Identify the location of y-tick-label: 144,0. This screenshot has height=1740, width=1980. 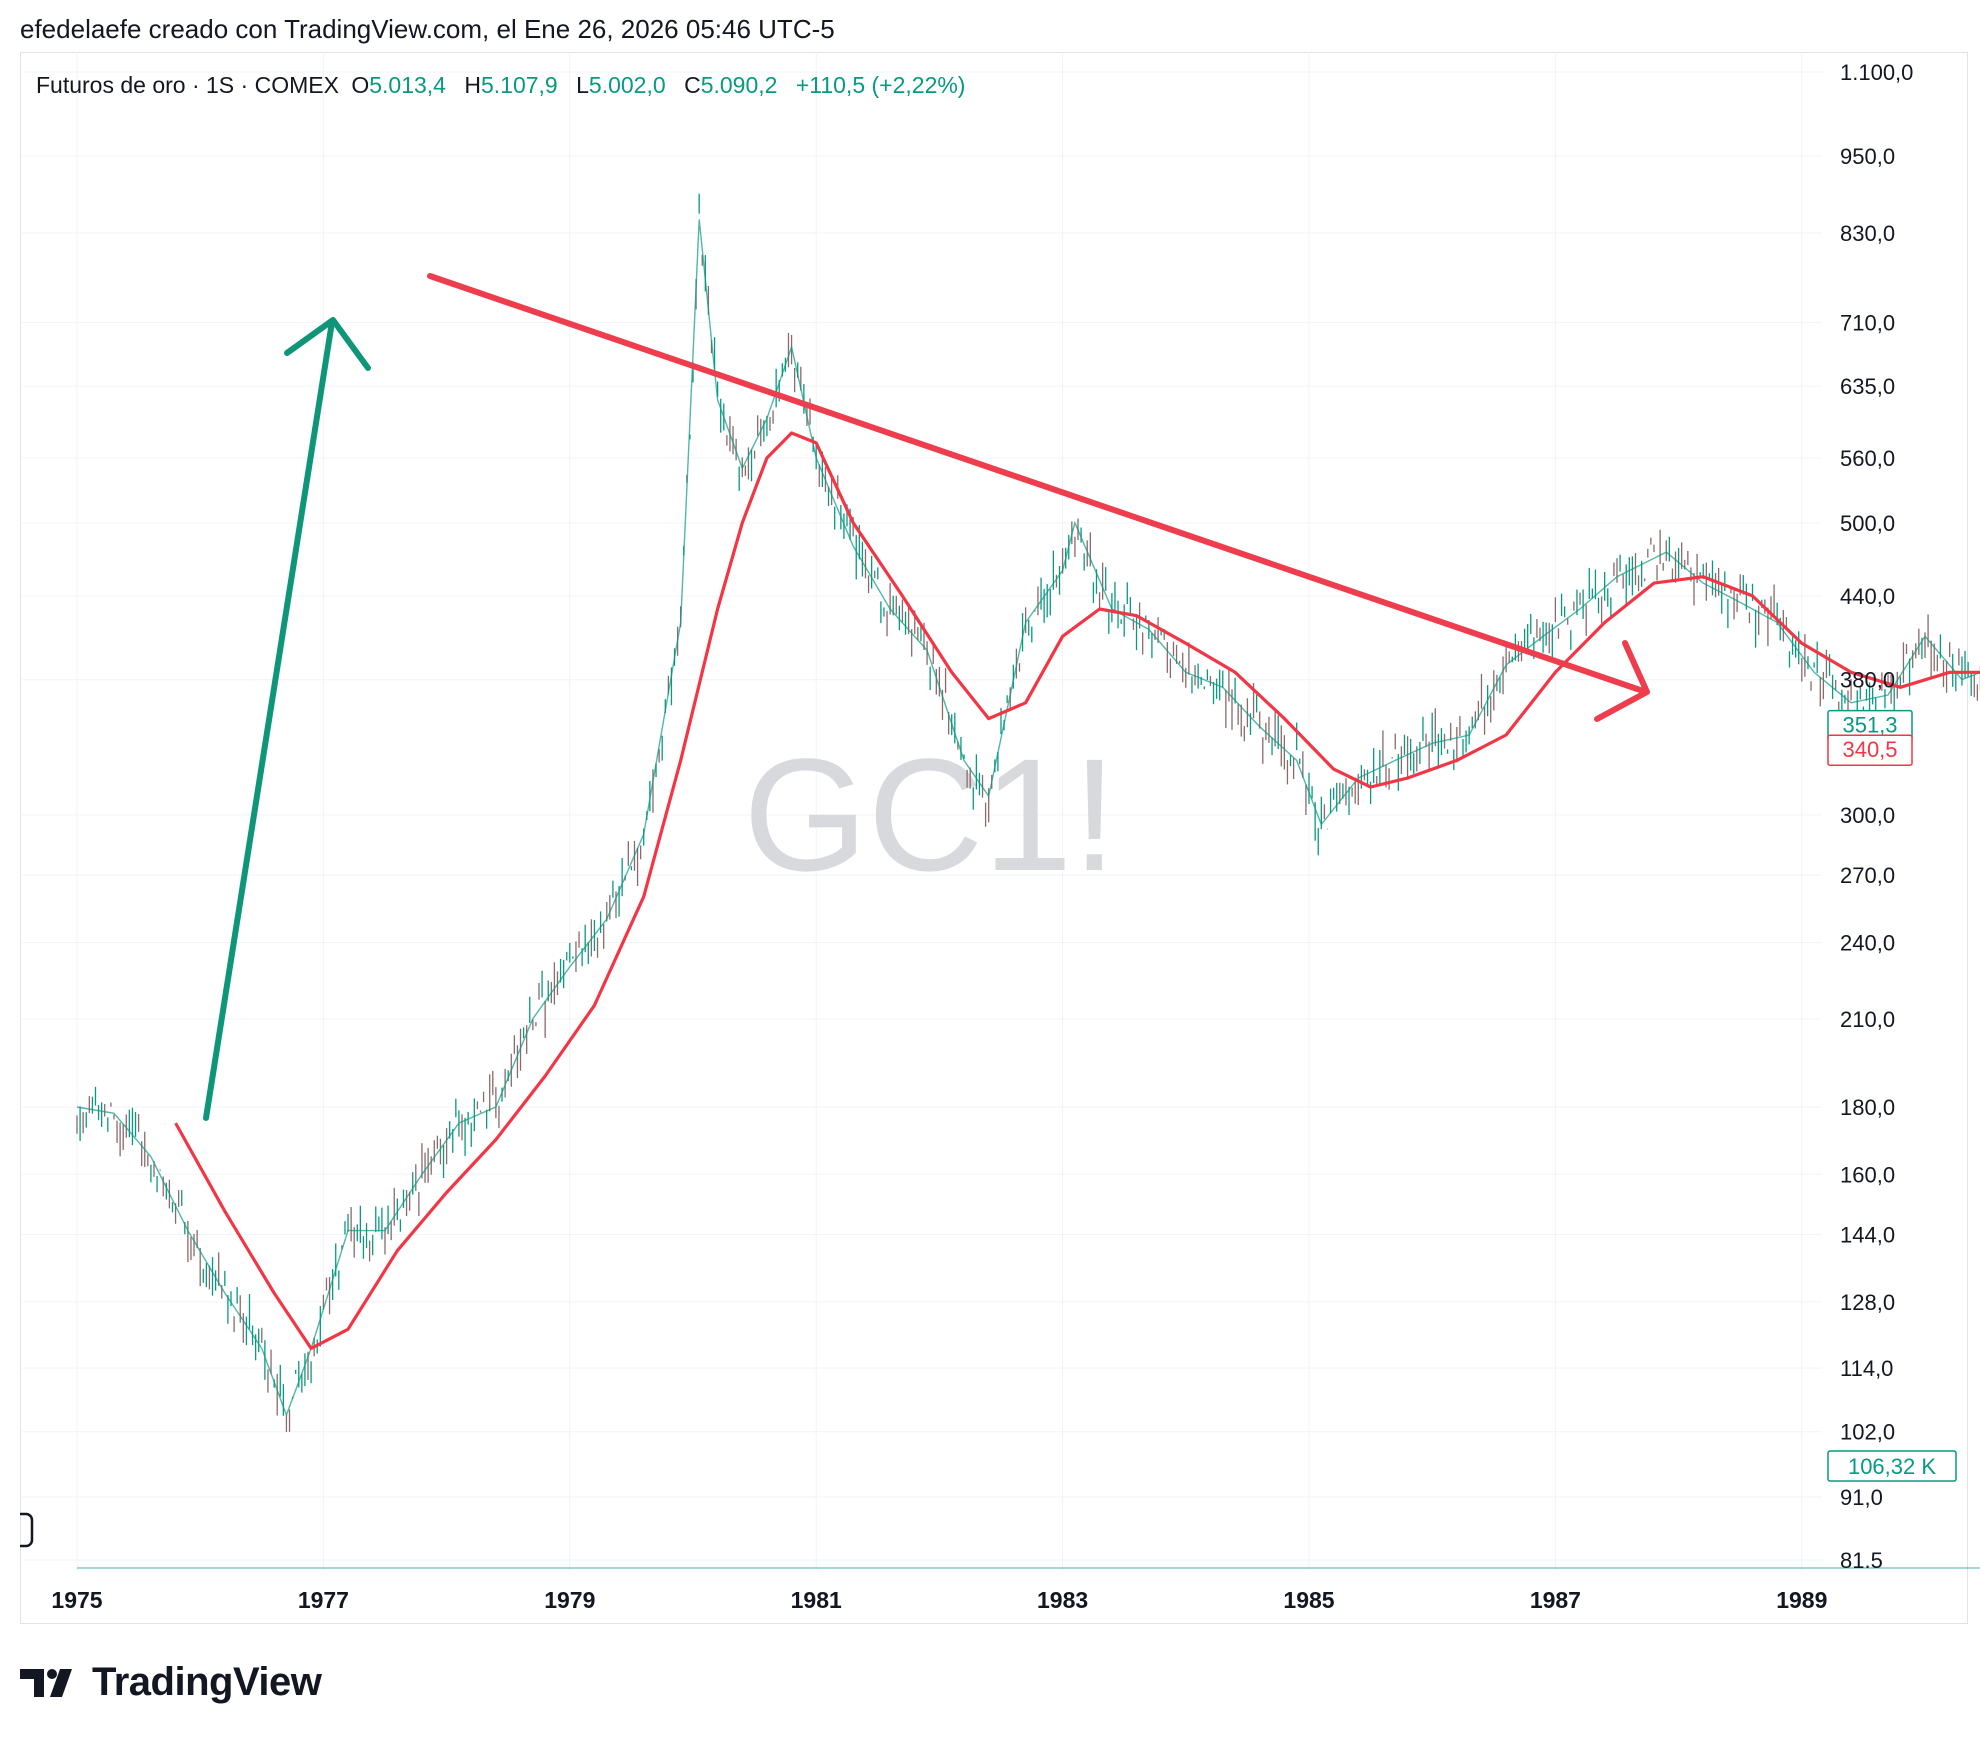
(1867, 1235).